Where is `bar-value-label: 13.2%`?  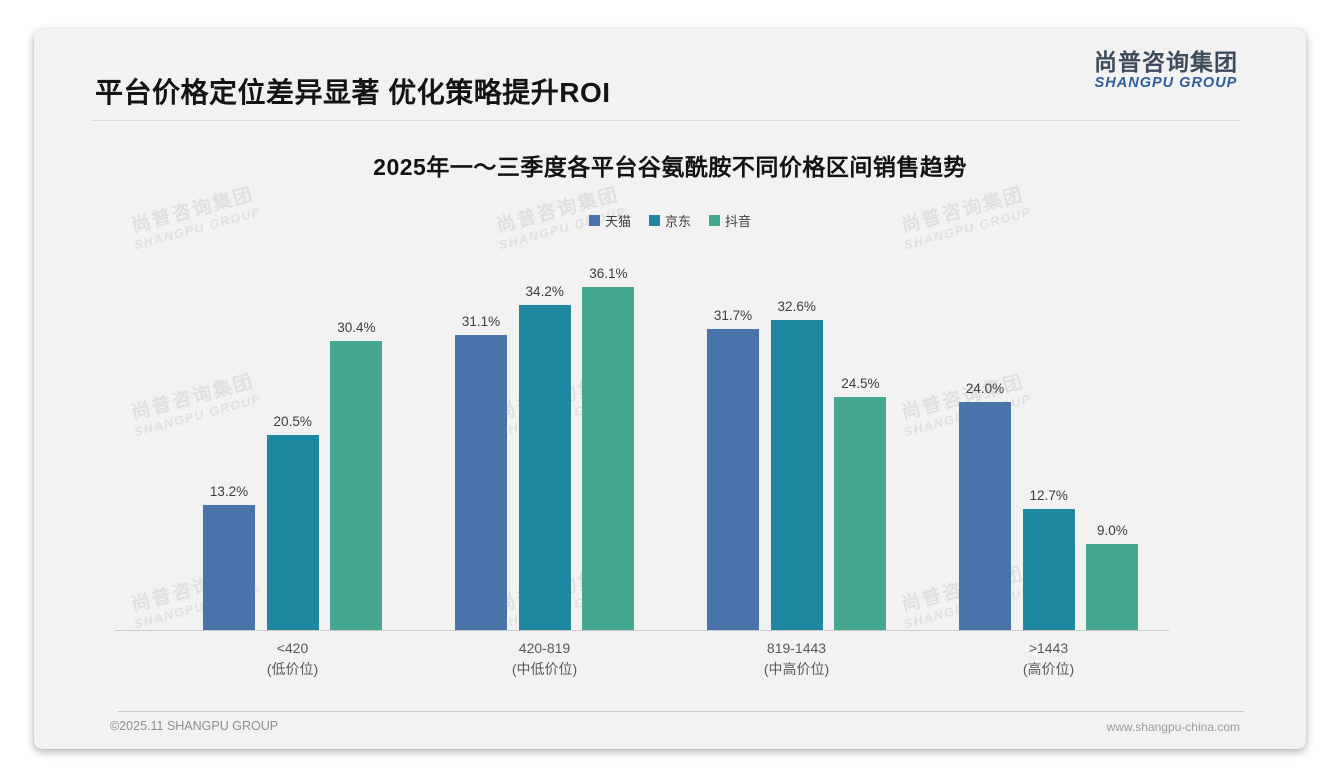
bar-value-label: 13.2% is located at coordinates (229, 491).